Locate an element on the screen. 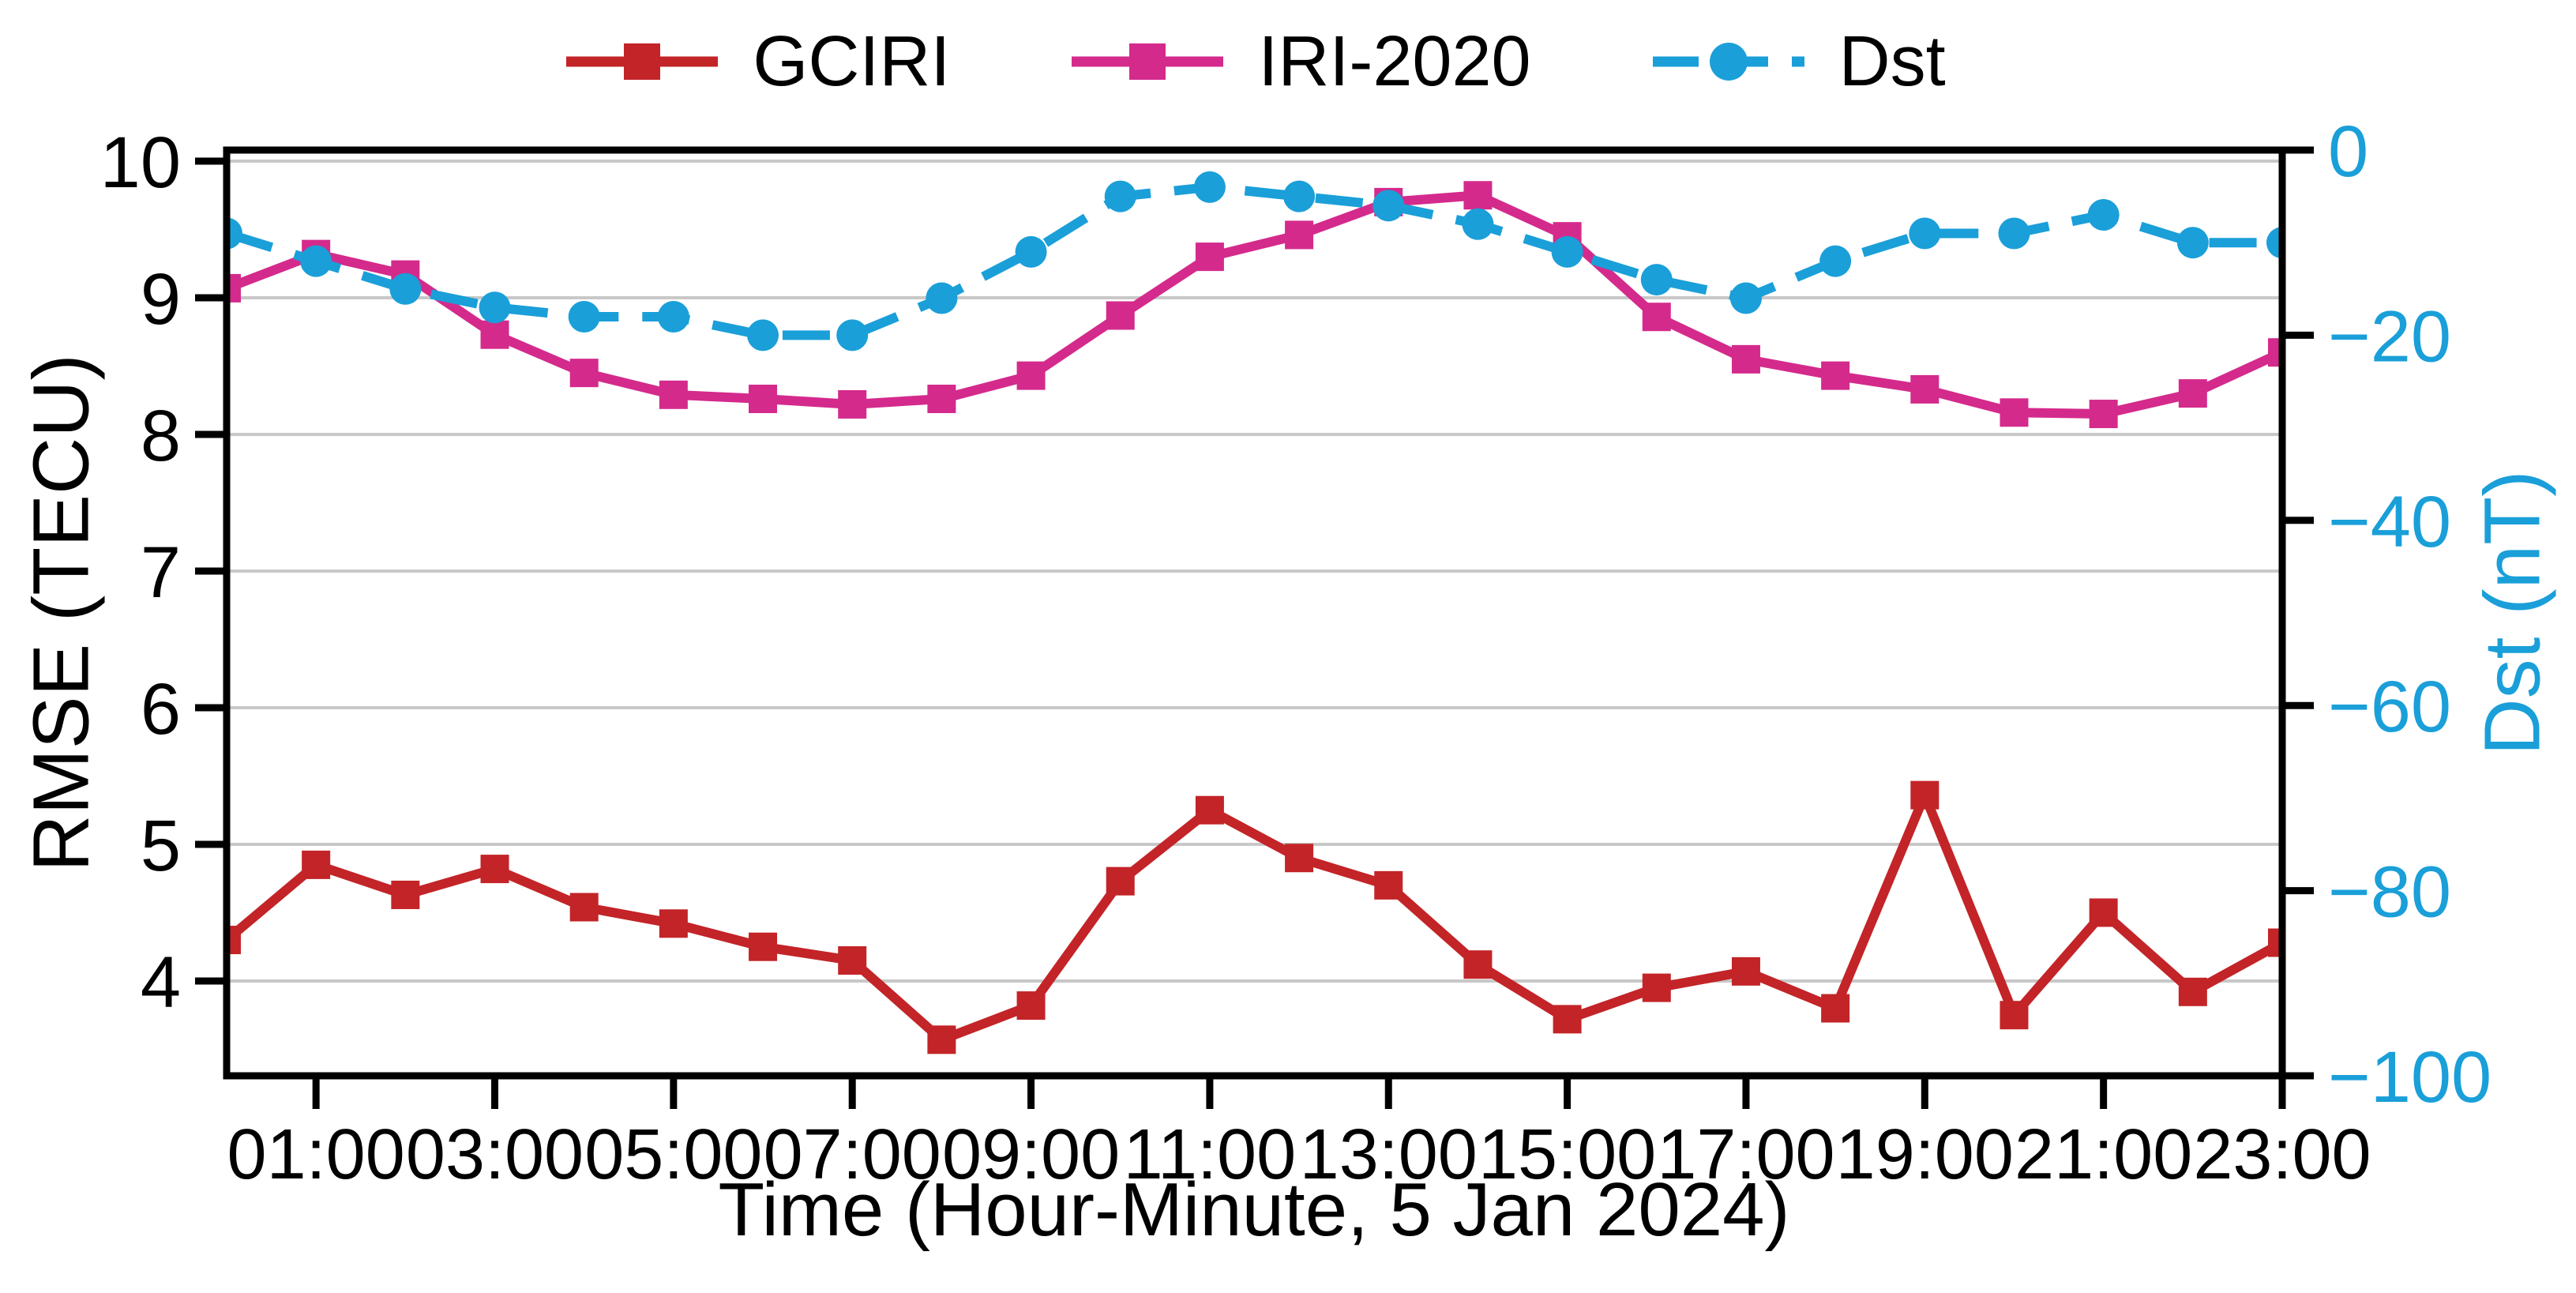 The image size is (2576, 1293). x-tick-label: 19:00 is located at coordinates (1925, 1154).